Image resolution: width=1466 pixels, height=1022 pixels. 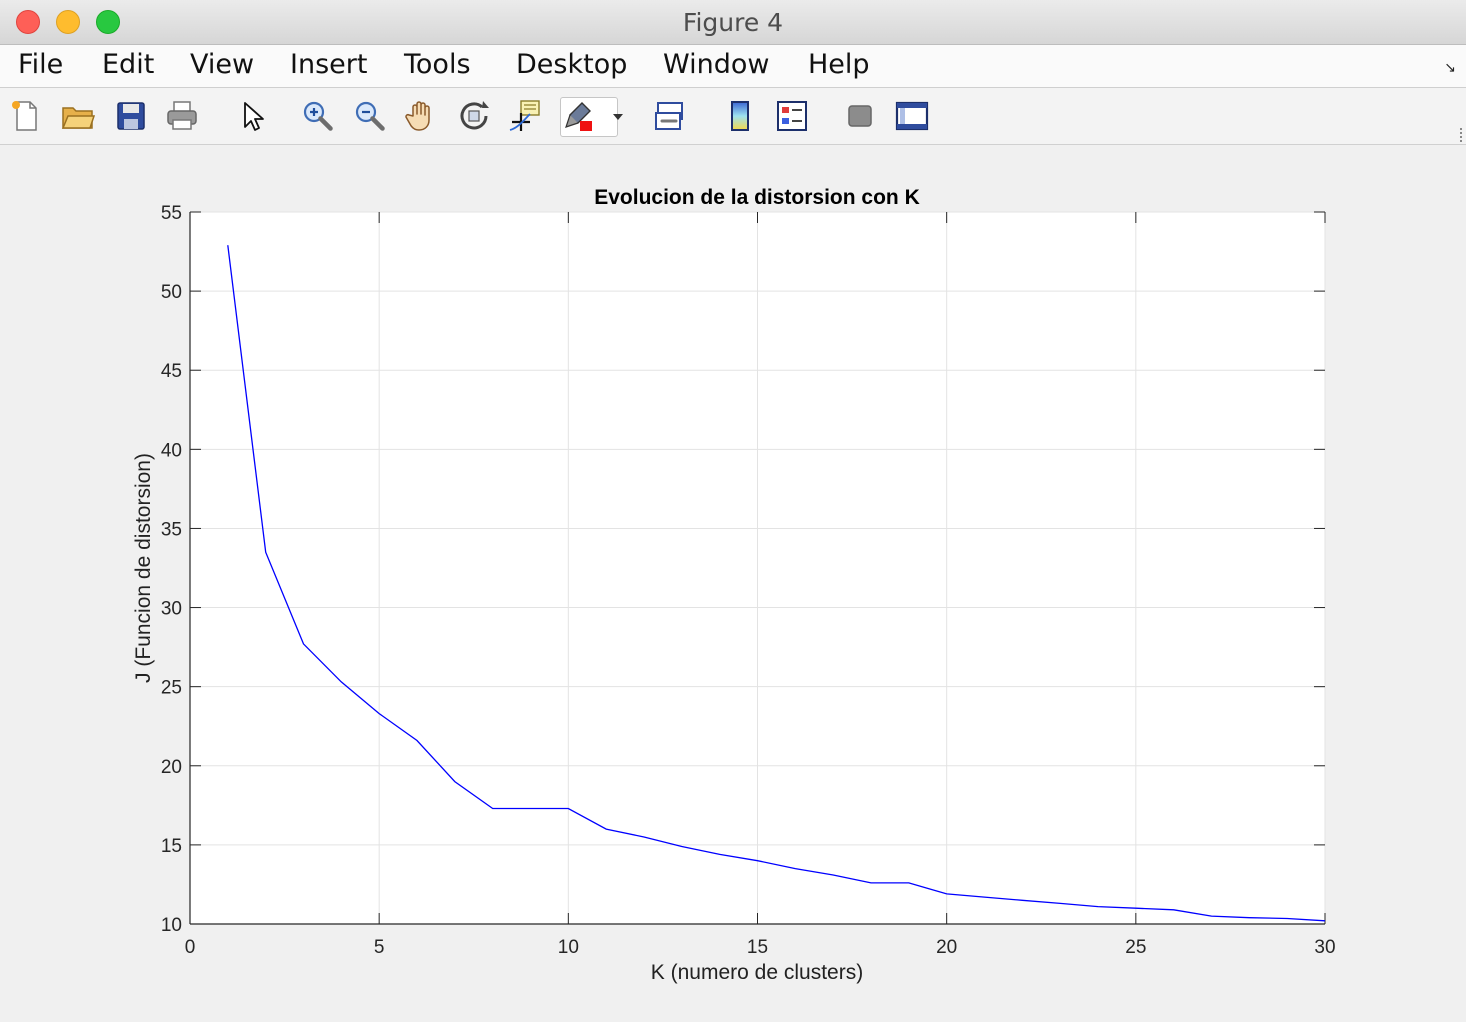 What do you see at coordinates (757, 947) in the screenshot?
I see `x-tick-label: 15` at bounding box center [757, 947].